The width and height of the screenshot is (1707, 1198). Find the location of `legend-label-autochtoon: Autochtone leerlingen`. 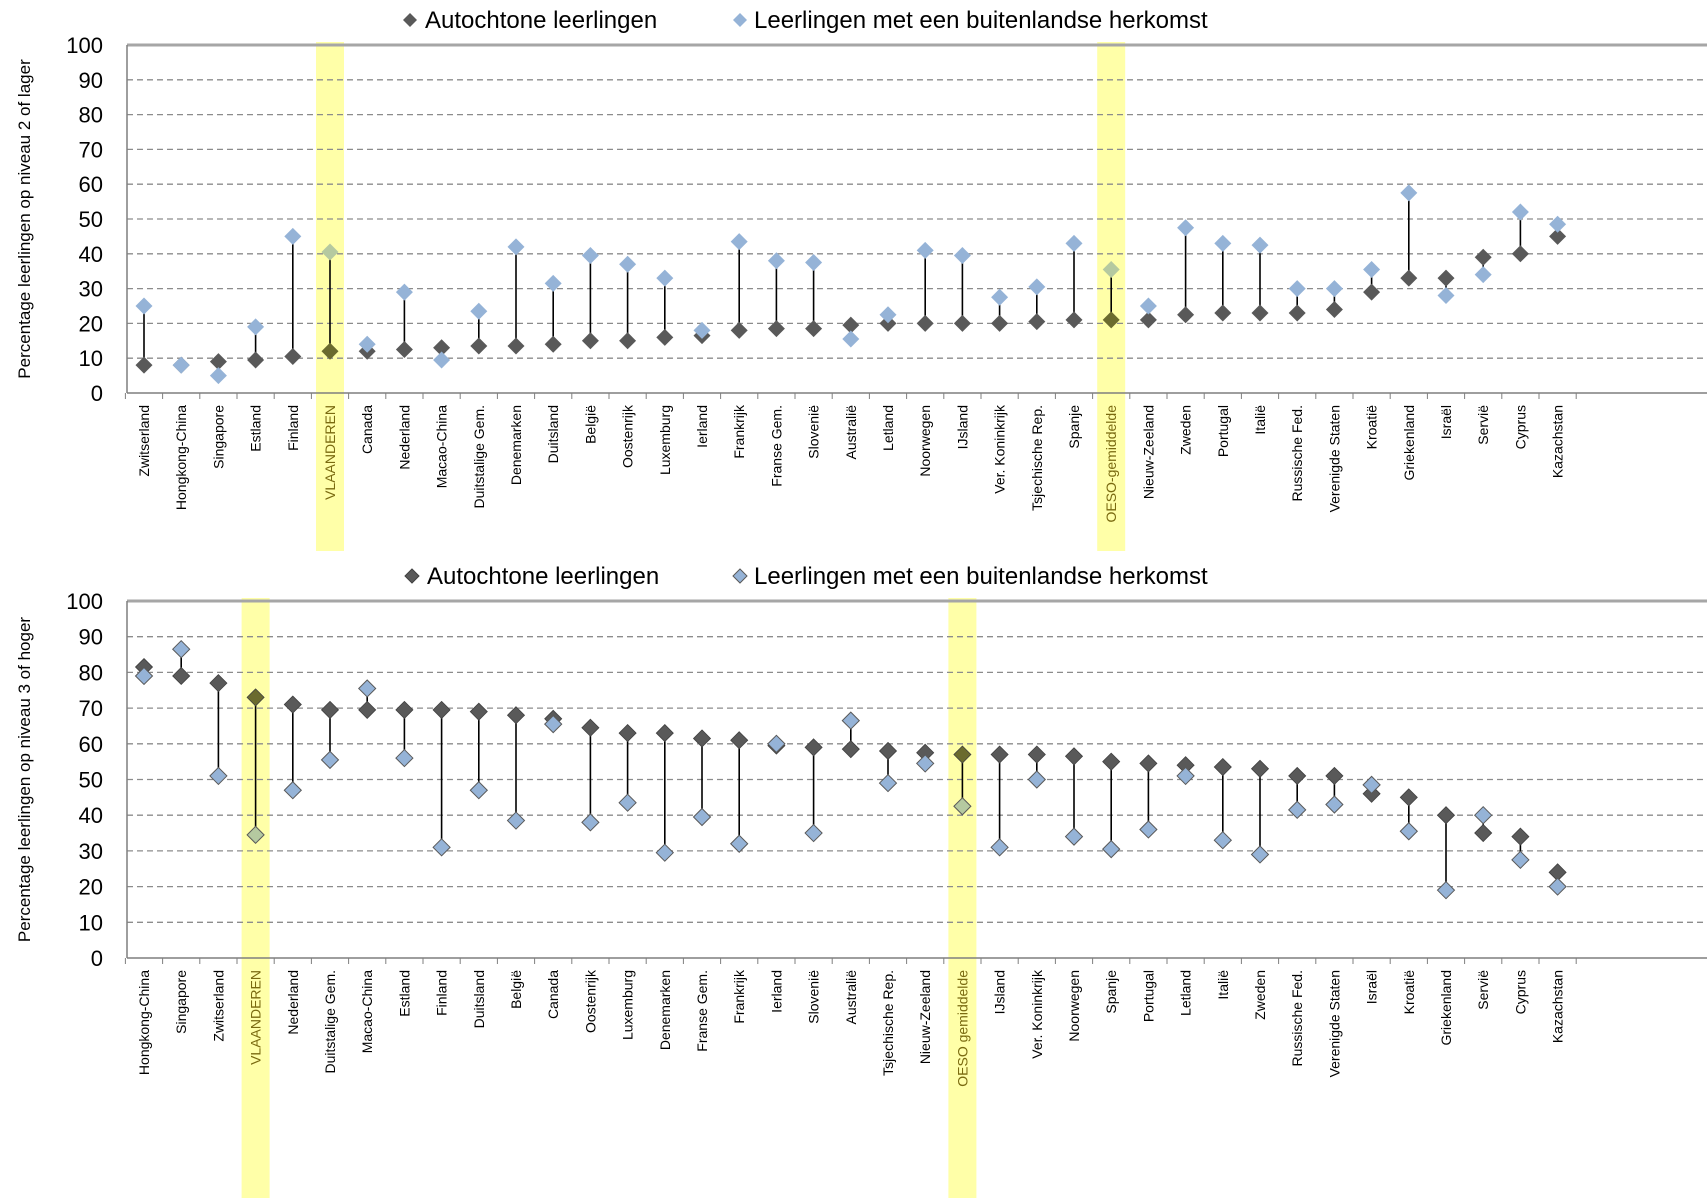

legend-label-autochtoon: Autochtone leerlingen is located at coordinates (543, 576).